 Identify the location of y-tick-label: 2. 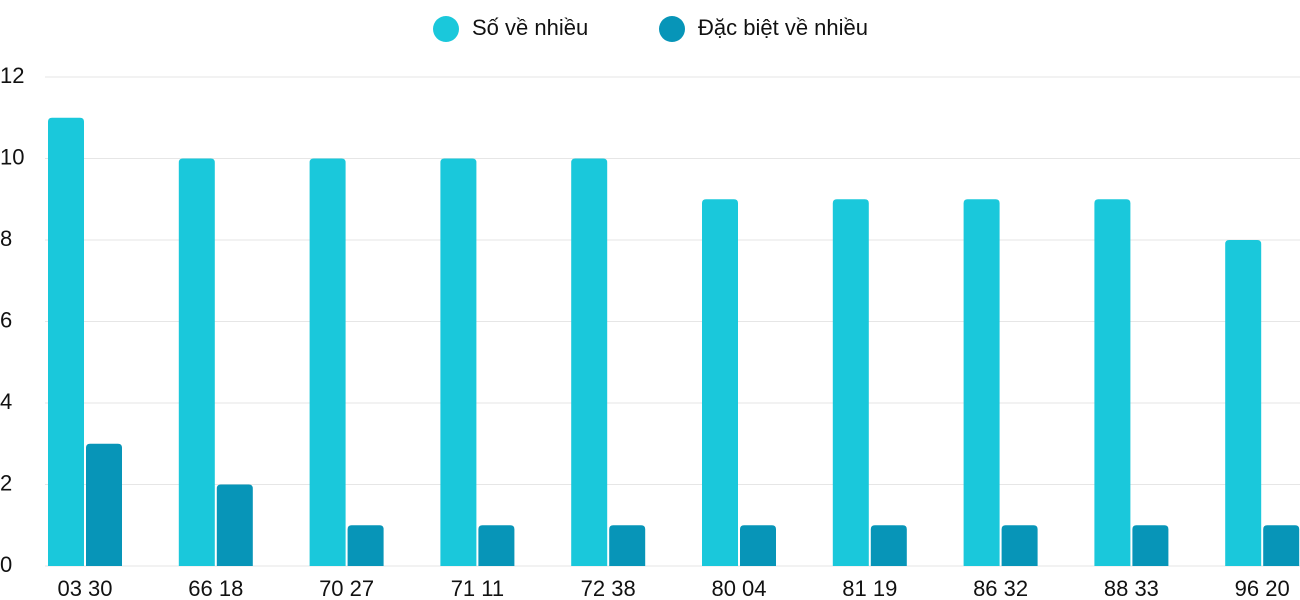
(6, 482).